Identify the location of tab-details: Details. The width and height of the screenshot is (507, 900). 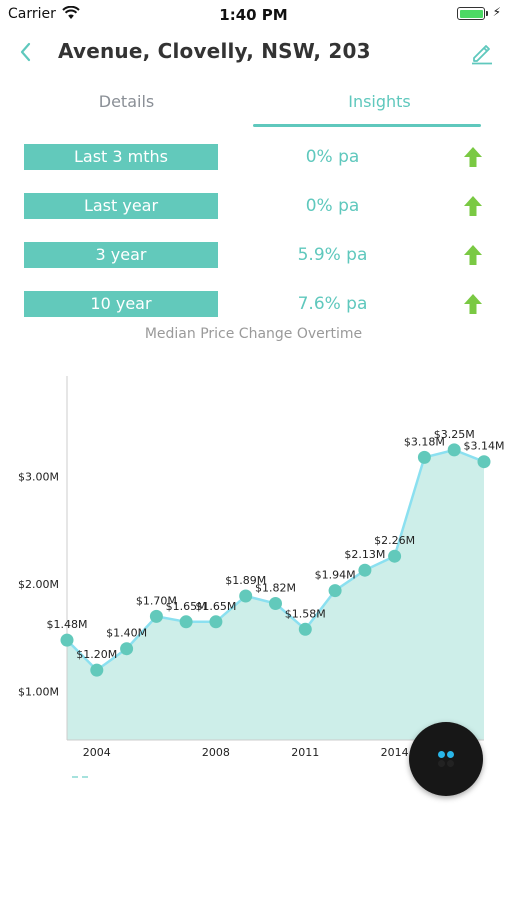
(126, 101).